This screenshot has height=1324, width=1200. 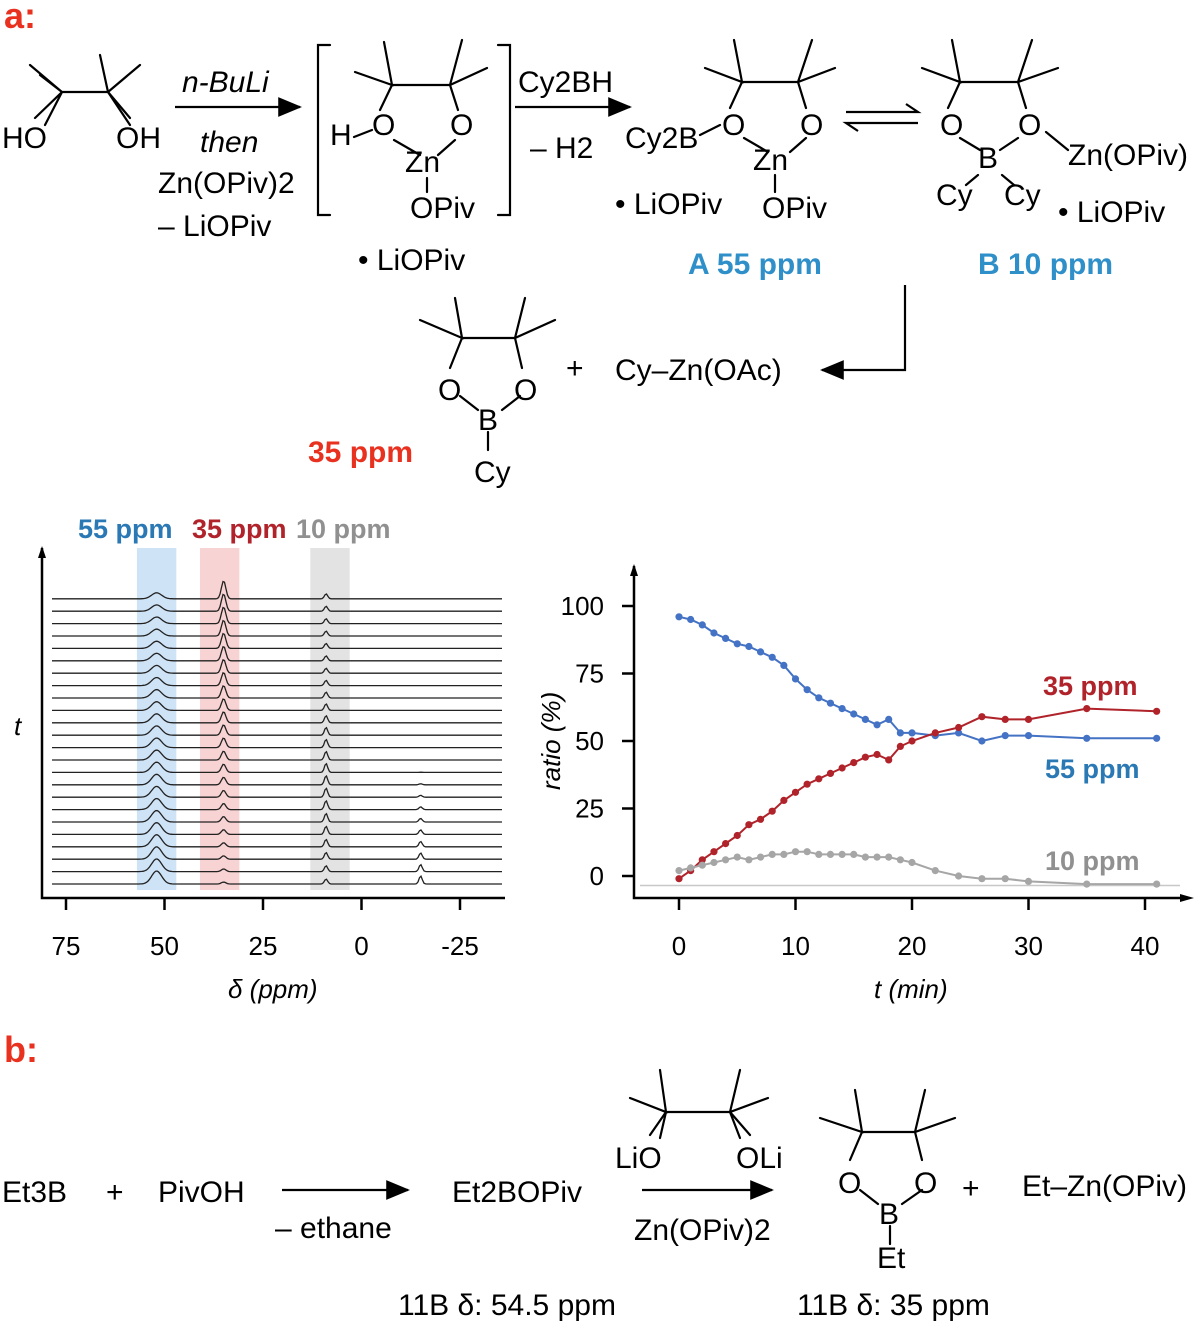 What do you see at coordinates (24, 138) in the screenshot?
I see `diol-ho: HO` at bounding box center [24, 138].